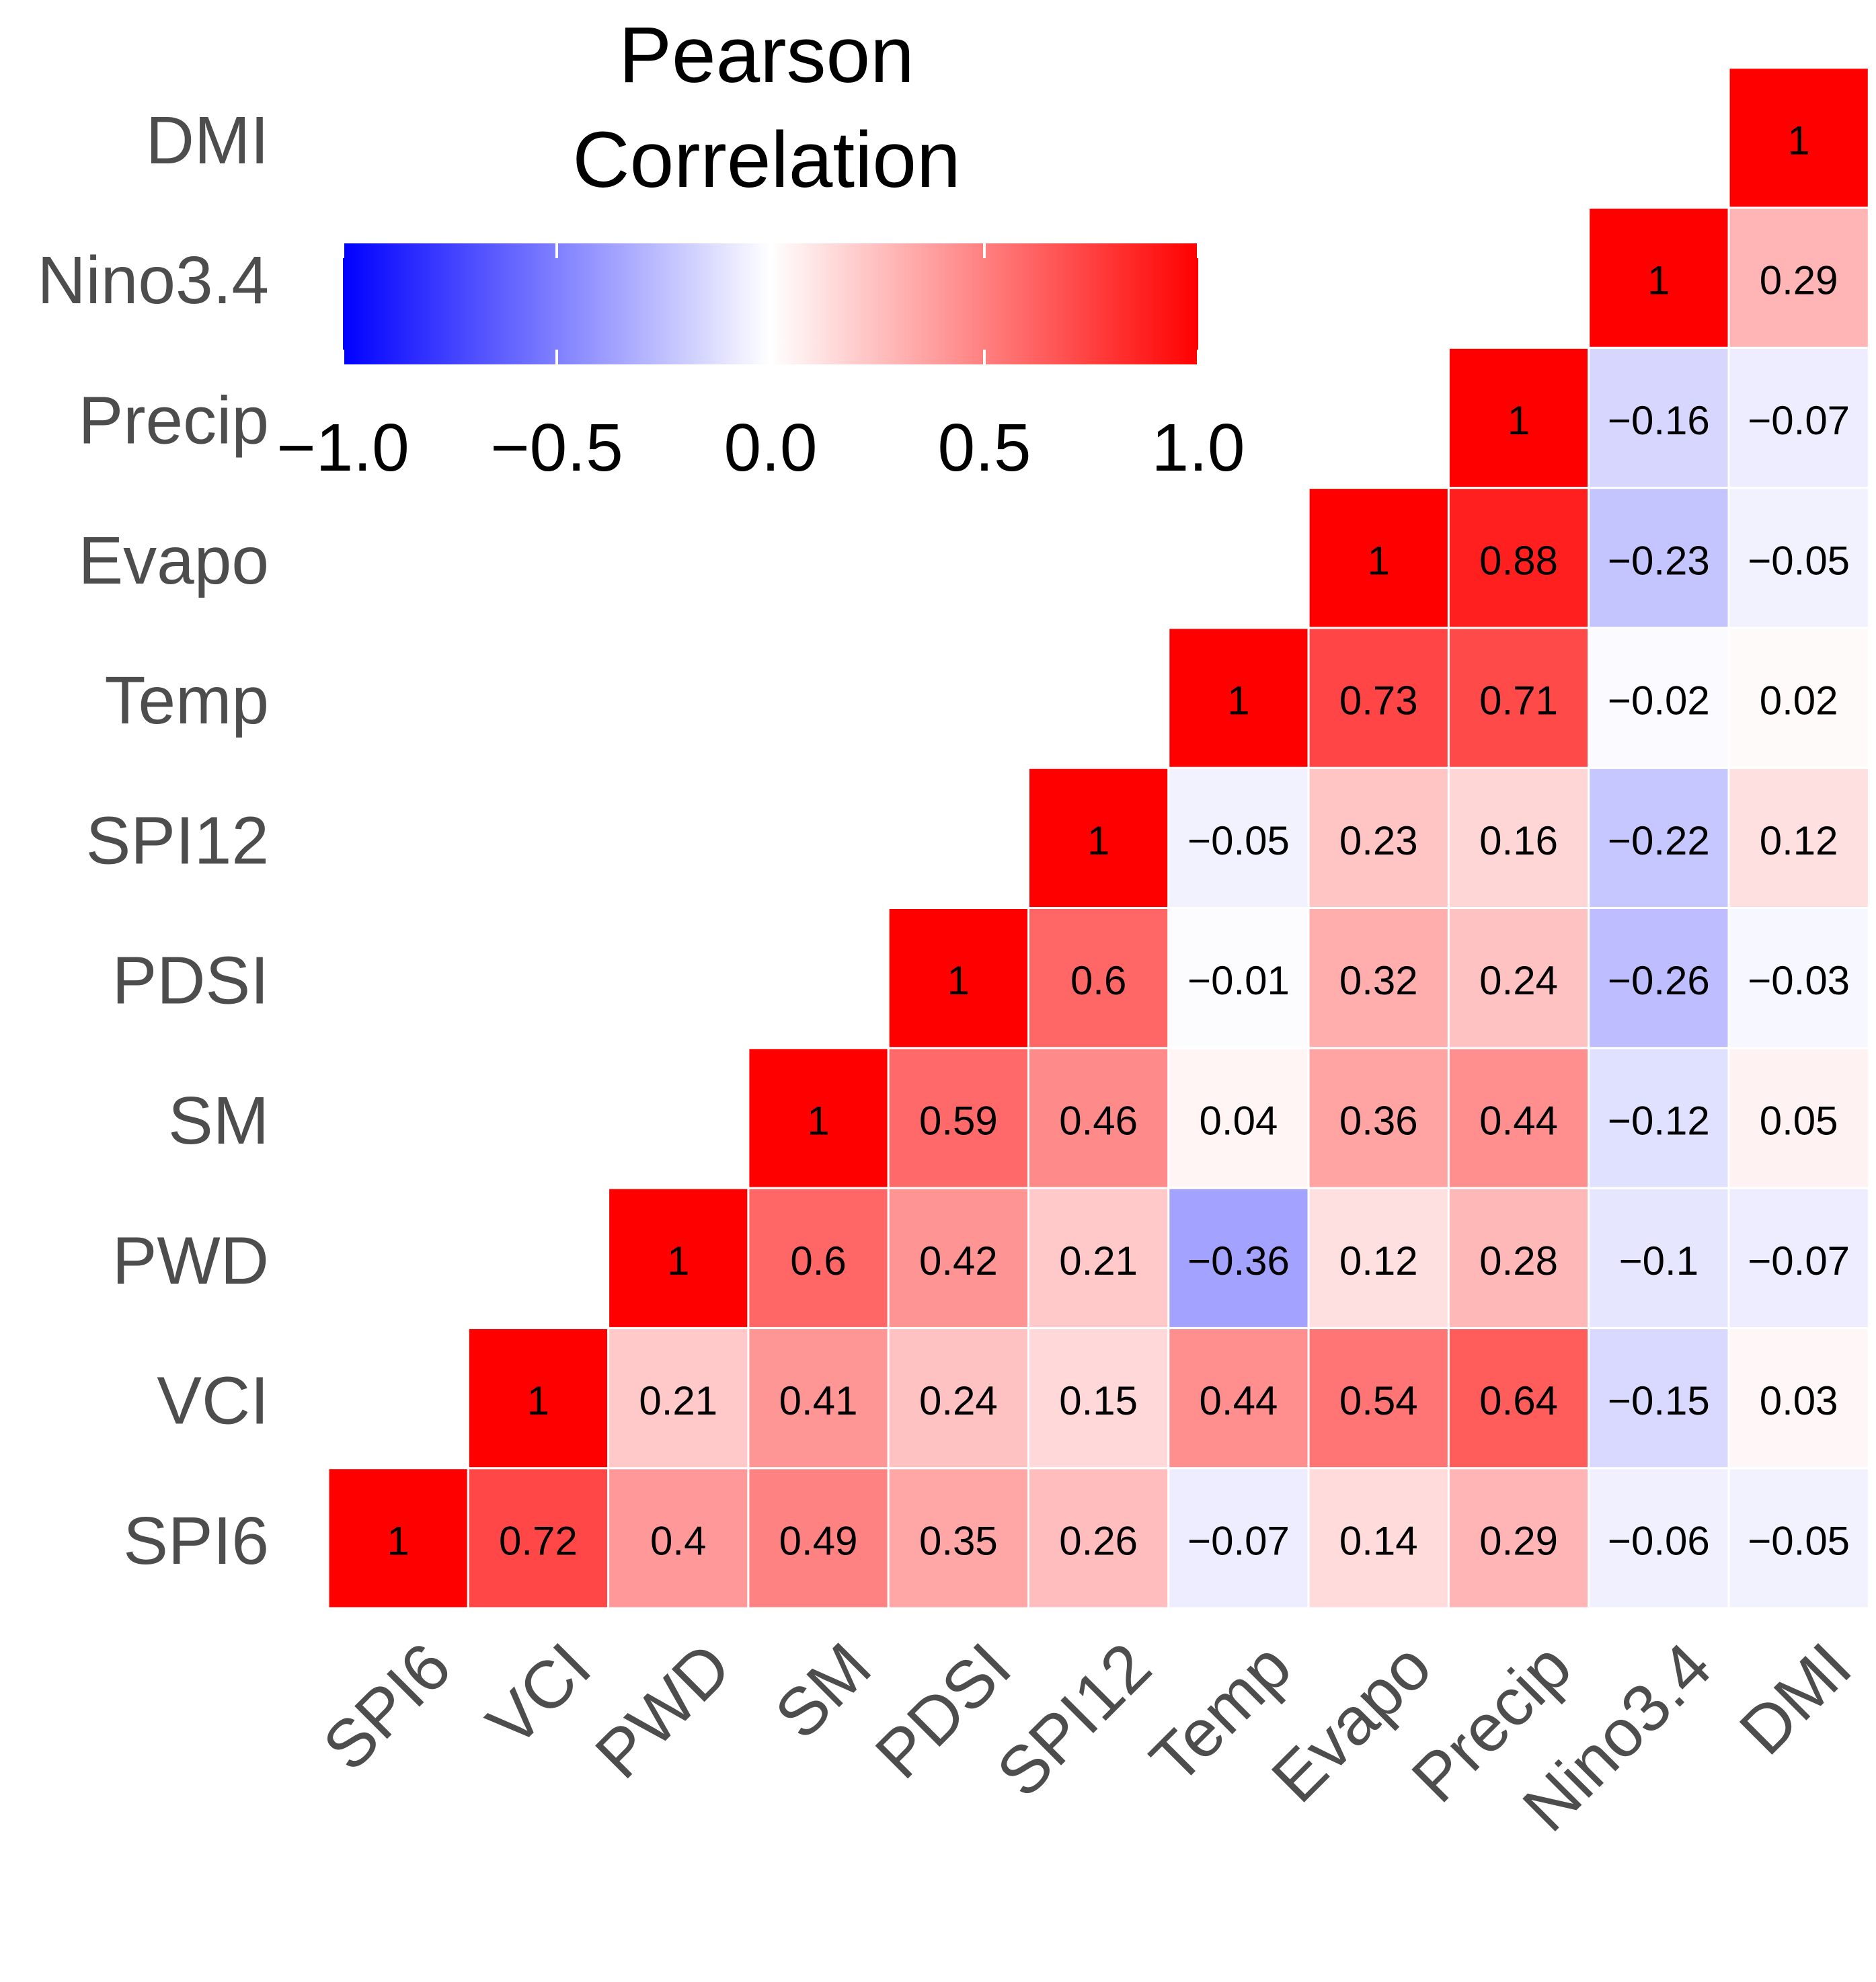 The width and height of the screenshot is (1876, 1982). I want to click on heatmap-cell-Temp-DMI, so click(1798, 698).